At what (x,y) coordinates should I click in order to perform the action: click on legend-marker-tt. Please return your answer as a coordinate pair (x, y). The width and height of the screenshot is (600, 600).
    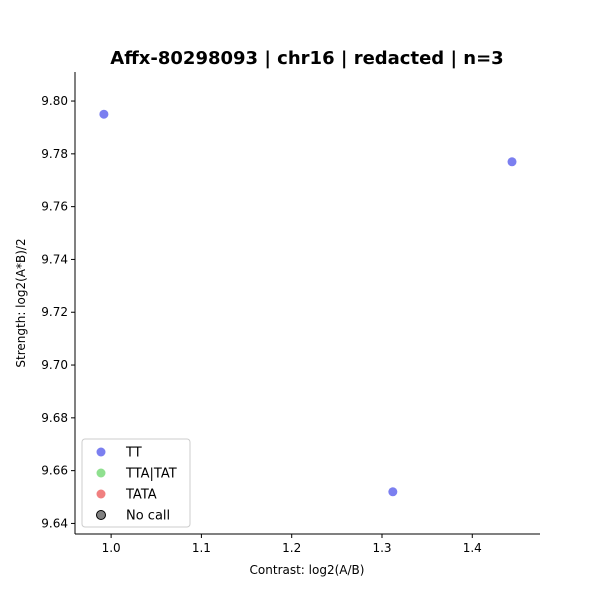
    Looking at the image, I should click on (101, 452).